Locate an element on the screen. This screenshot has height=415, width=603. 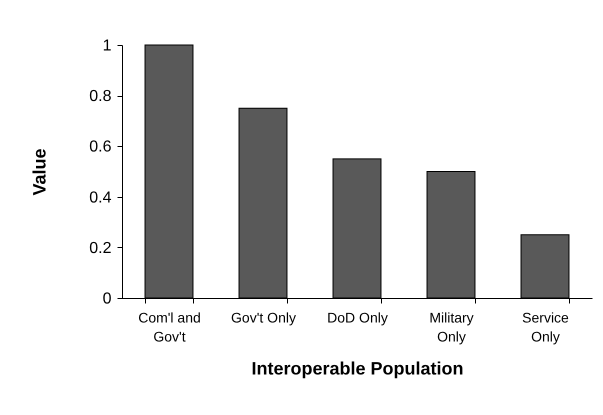
x-tick-label: Military Only is located at coordinates (451, 327).